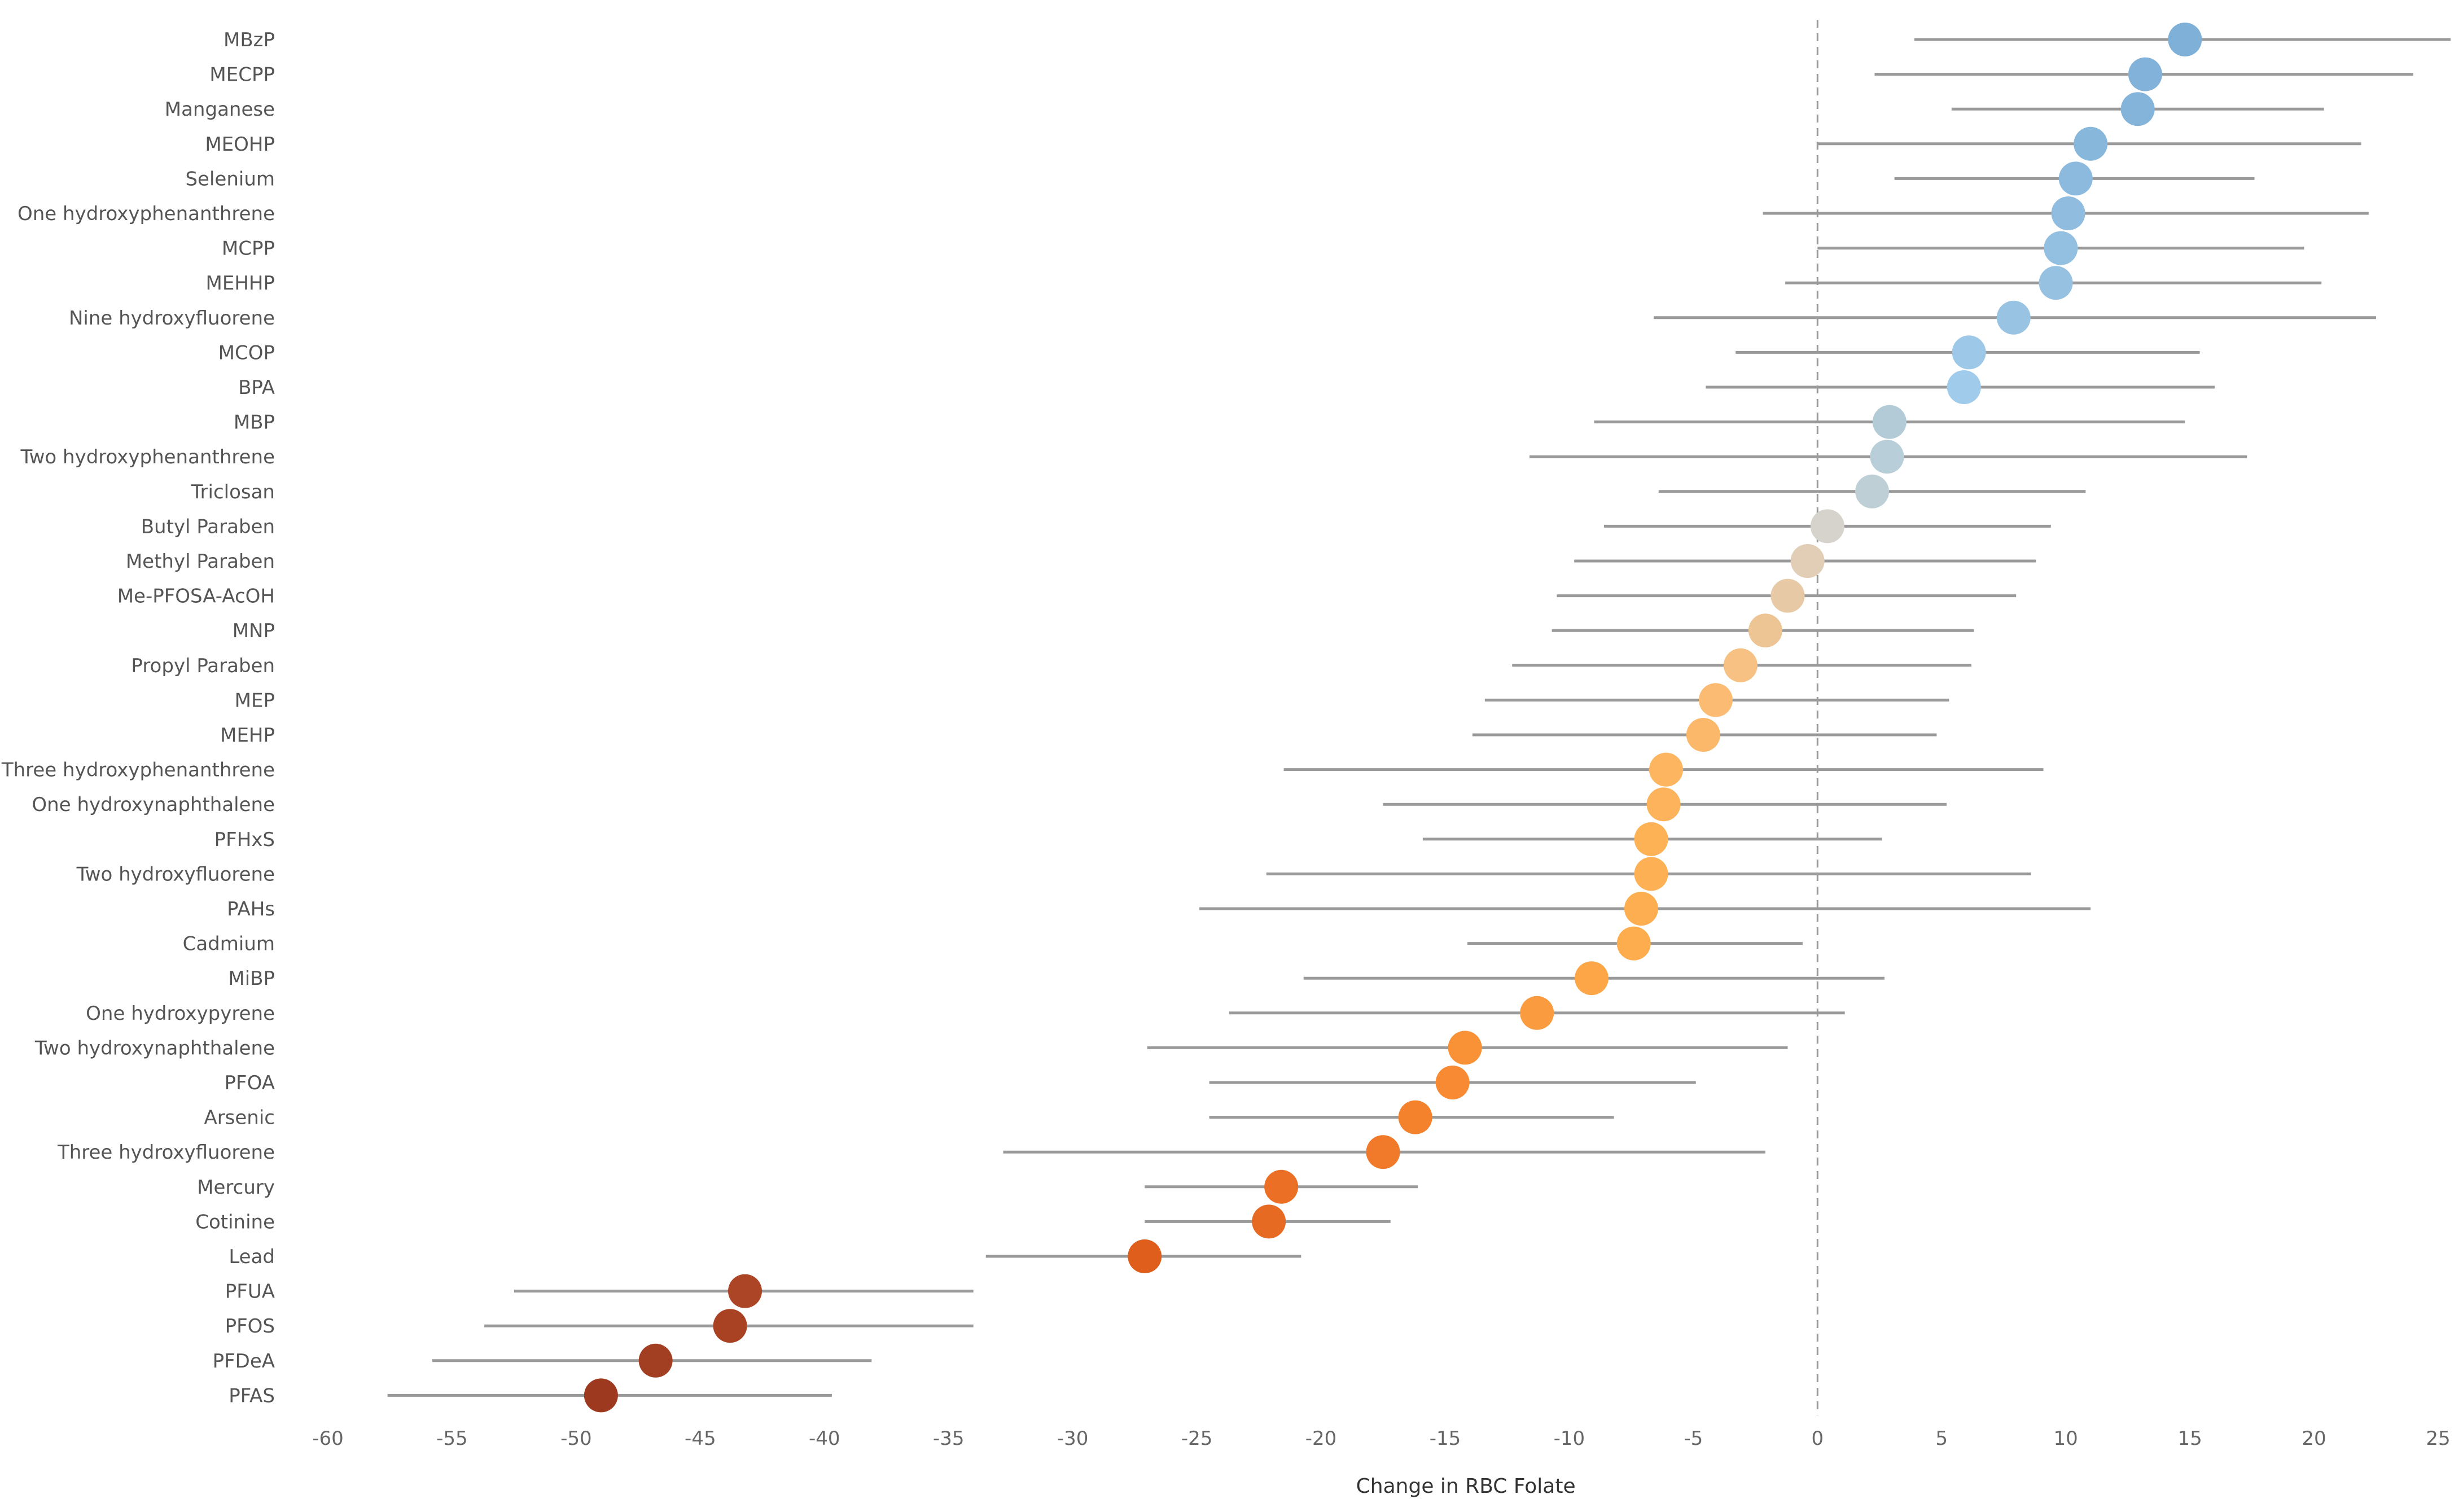  Describe the element at coordinates (147, 457) in the screenshot. I see `category-label: Two hydroxyphenanthrene` at that location.